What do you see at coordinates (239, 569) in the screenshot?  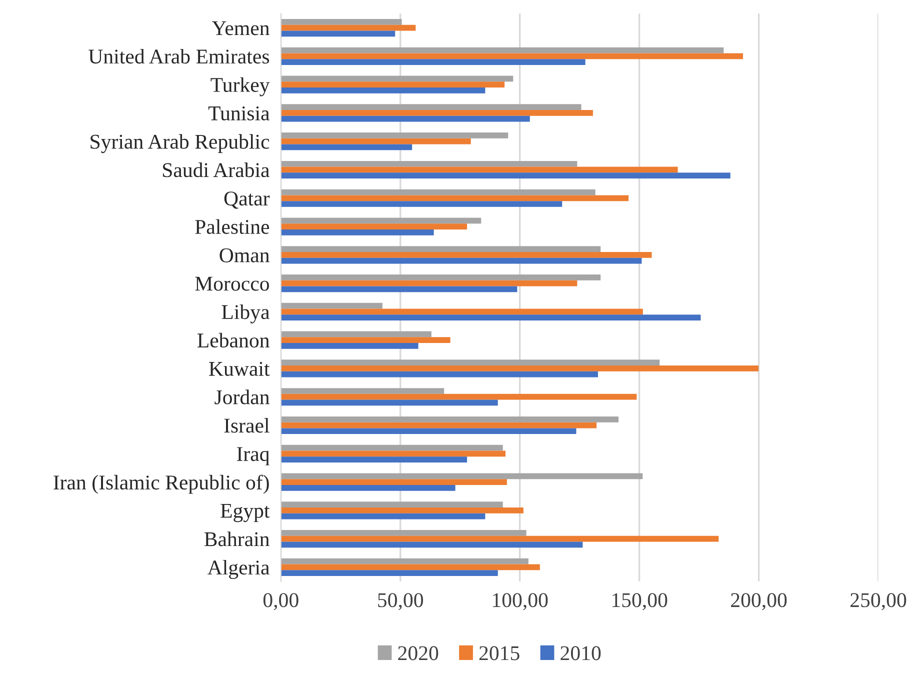 I see `y-tick-label: Algeria` at bounding box center [239, 569].